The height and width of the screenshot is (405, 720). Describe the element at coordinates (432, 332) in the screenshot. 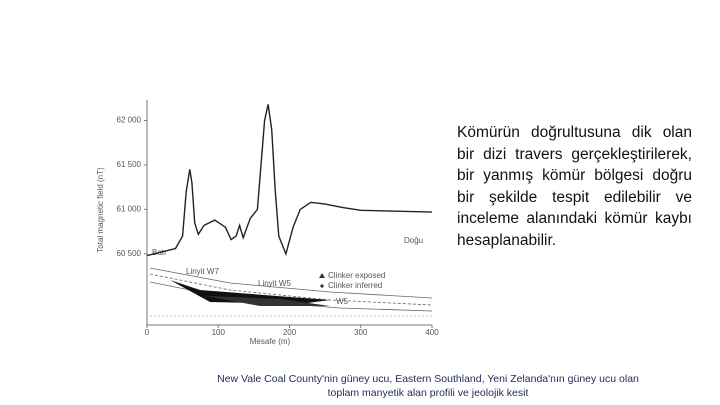

I see `x-tick-label: 400` at that location.